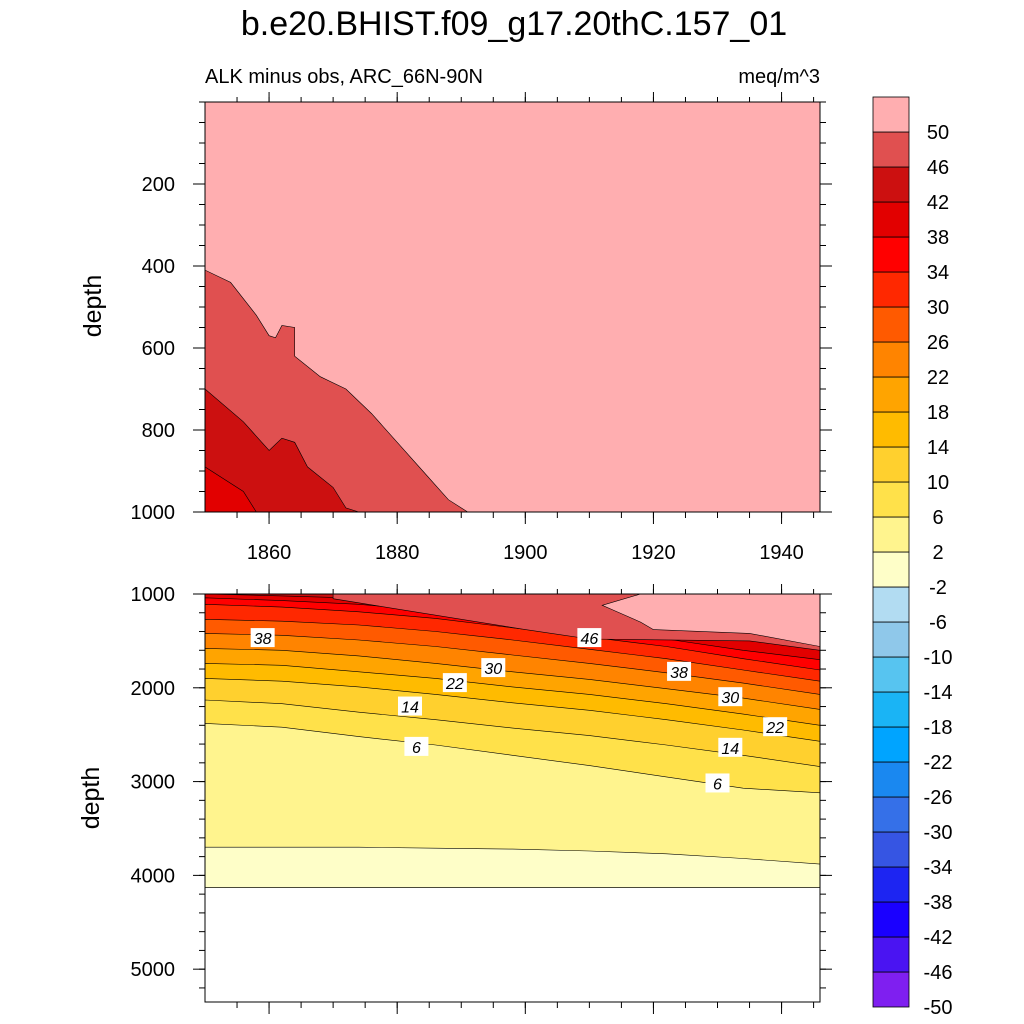  I want to click on lower-y-axis-label: depth, so click(91, 798).